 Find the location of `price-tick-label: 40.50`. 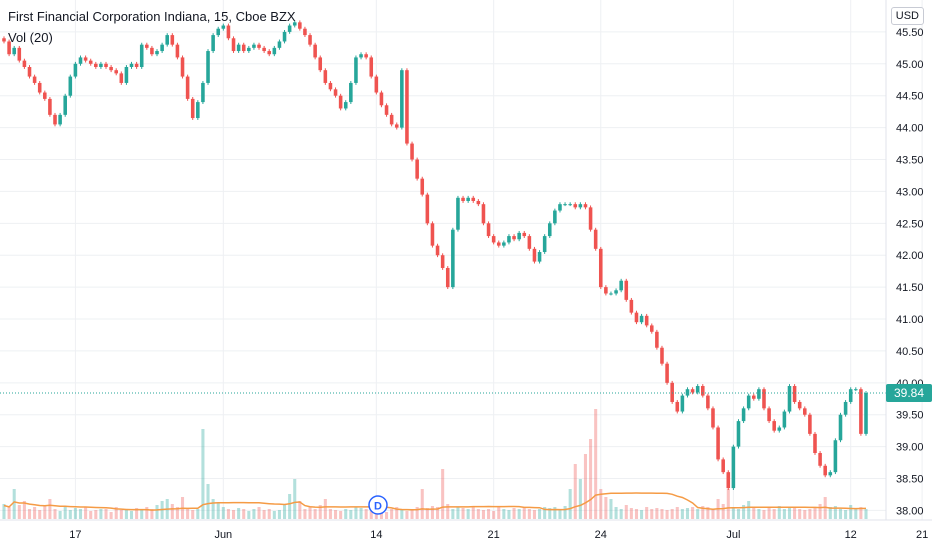

price-tick-label: 40.50 is located at coordinates (910, 352).